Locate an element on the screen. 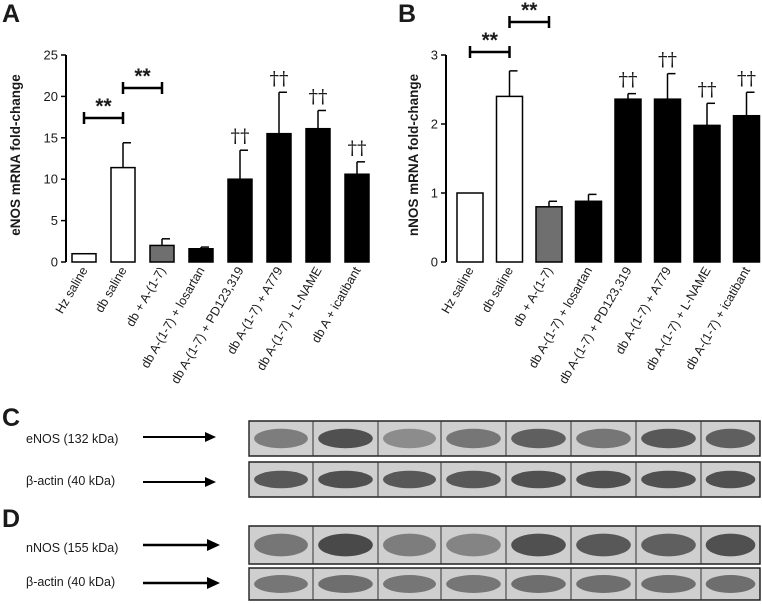  y-tick-label: 25 is located at coordinates (51, 55).